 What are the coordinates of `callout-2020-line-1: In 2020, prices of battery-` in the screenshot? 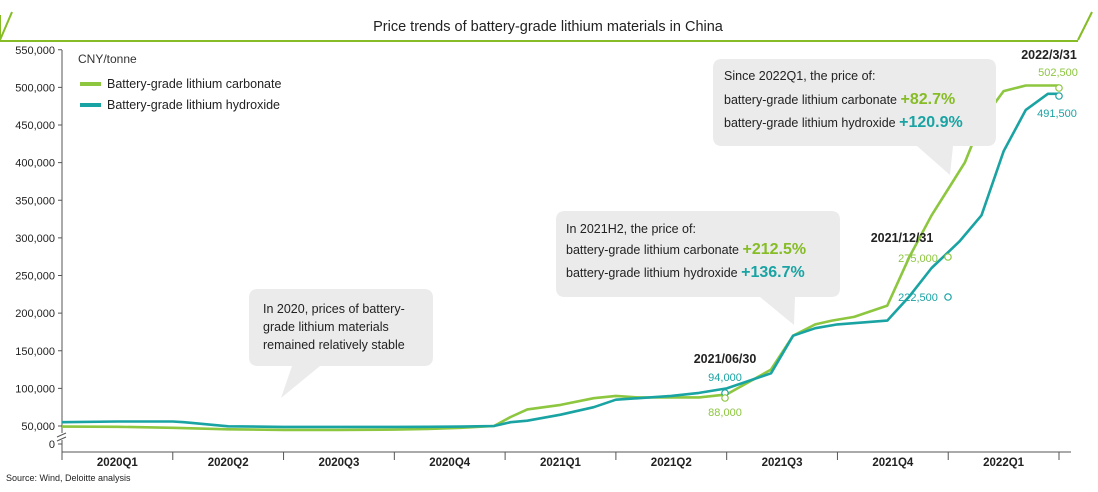 It's located at (334, 309).